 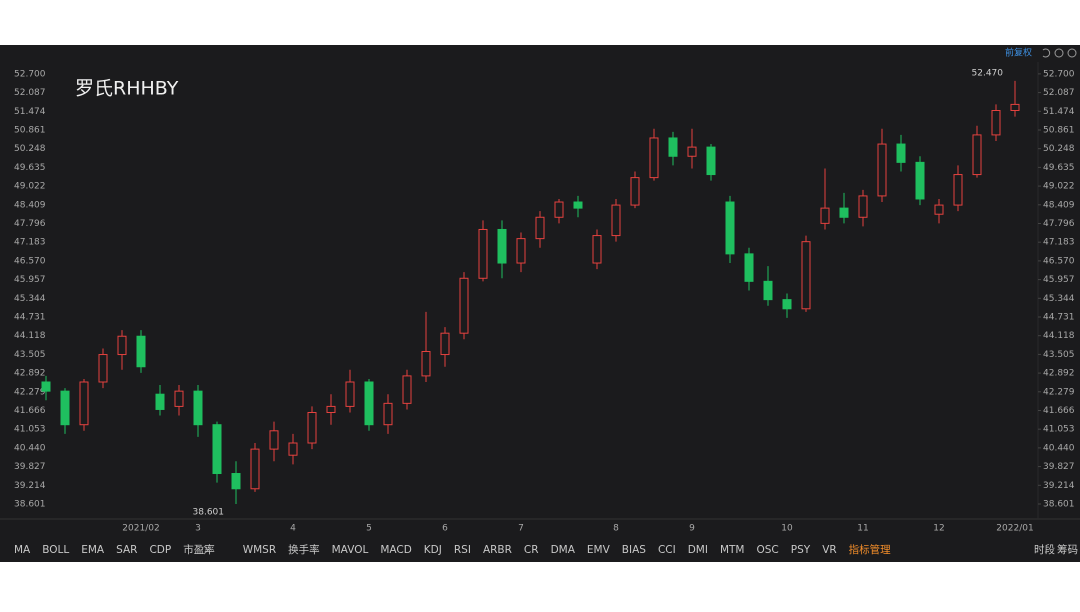 I want to click on panel-tab: 筹码, so click(x=1067, y=549).